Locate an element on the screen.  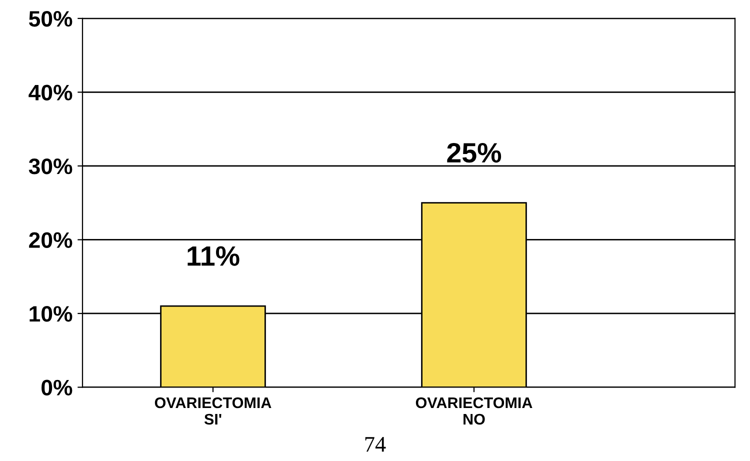
x-tick-label: OVARIECTOMIA NO is located at coordinates (474, 411).